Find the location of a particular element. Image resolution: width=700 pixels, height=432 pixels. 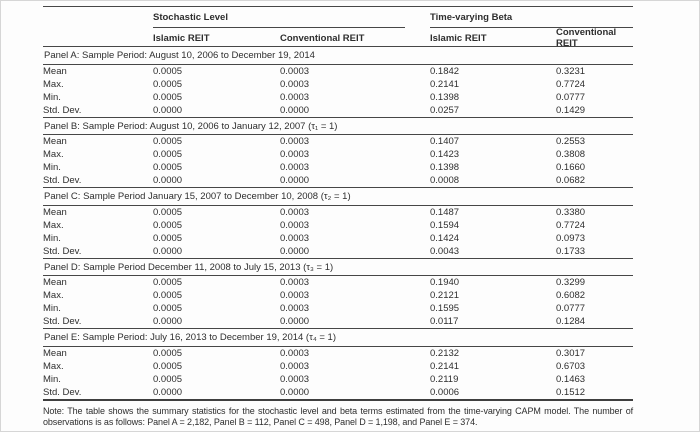

stat-value: 0.1284 is located at coordinates (571, 321).